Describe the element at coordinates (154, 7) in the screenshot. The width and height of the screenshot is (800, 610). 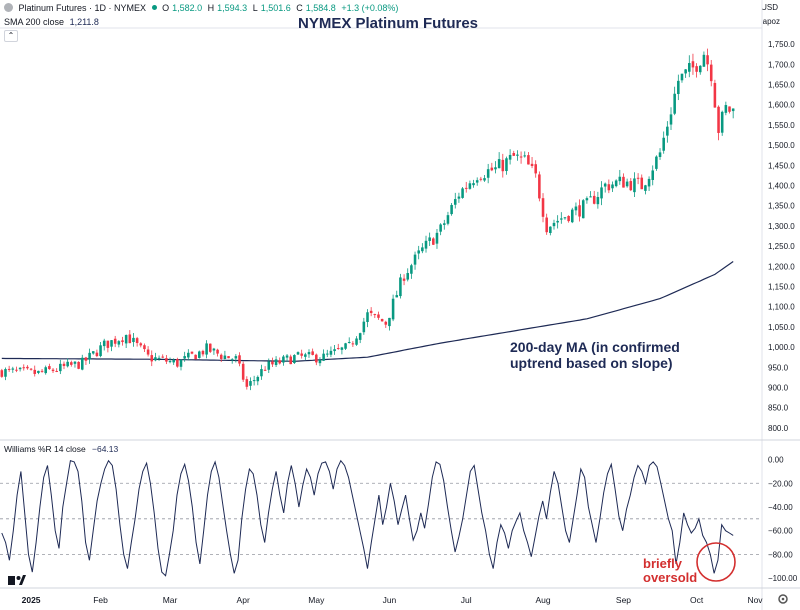
I see `dot-indicator` at that location.